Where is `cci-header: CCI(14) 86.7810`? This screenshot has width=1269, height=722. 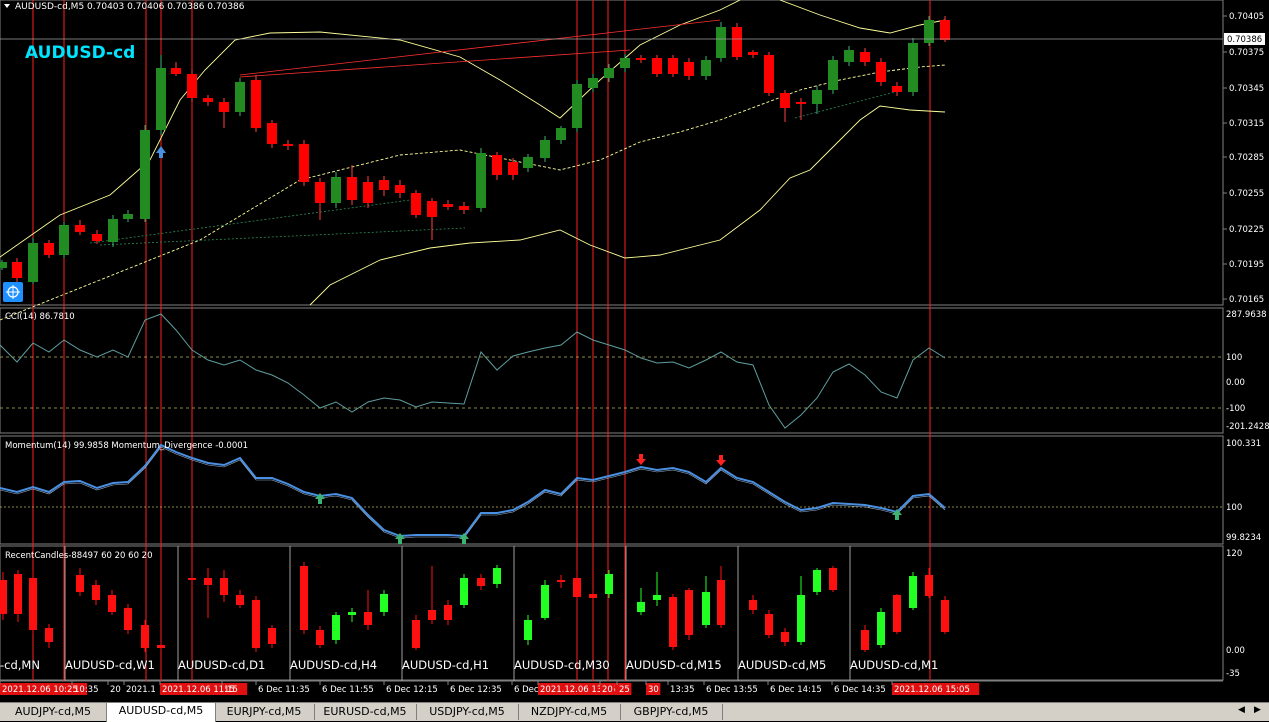
cci-header: CCI(14) 86.7810 is located at coordinates (40, 317).